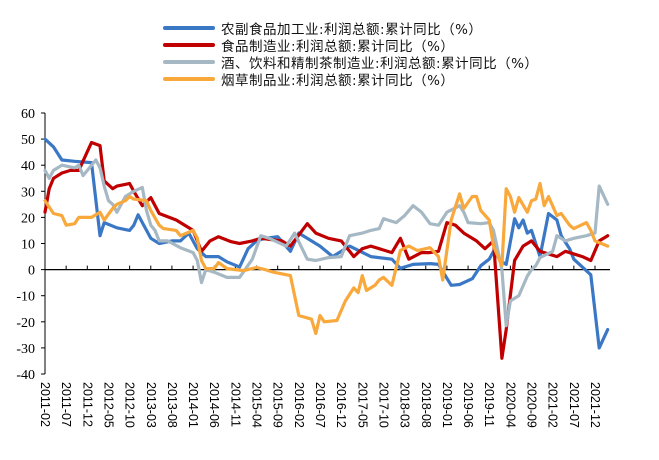 This screenshot has width=659, height=460. I want to click on x-tick-label: 2021-12, so click(595, 405).